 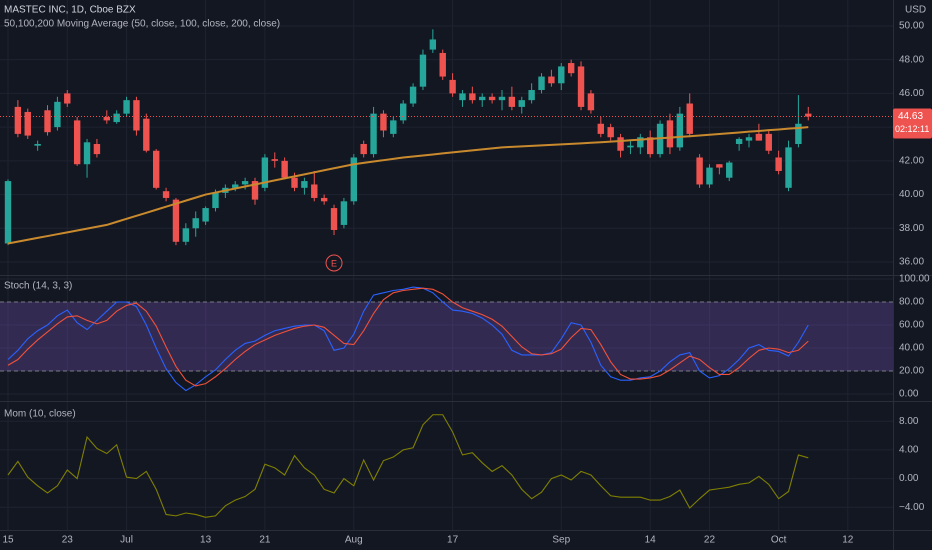 I want to click on x-tick-label: 15, so click(x=8, y=540).